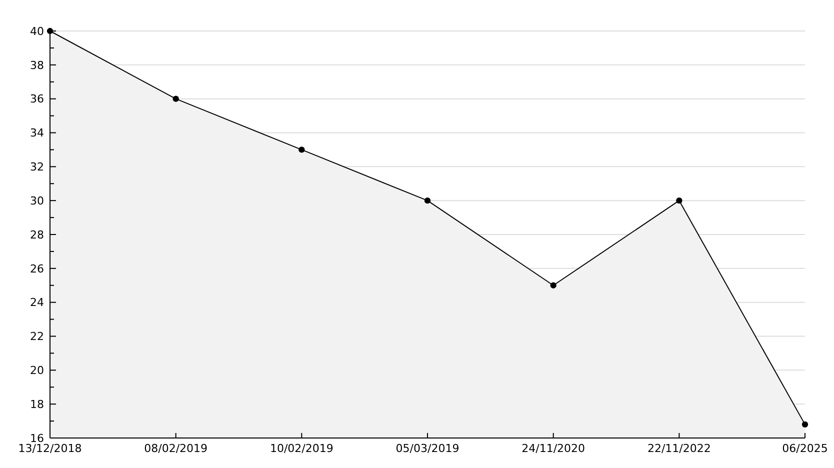  Describe the element at coordinates (37, 404) in the screenshot. I see `y-tick-label: 18` at that location.